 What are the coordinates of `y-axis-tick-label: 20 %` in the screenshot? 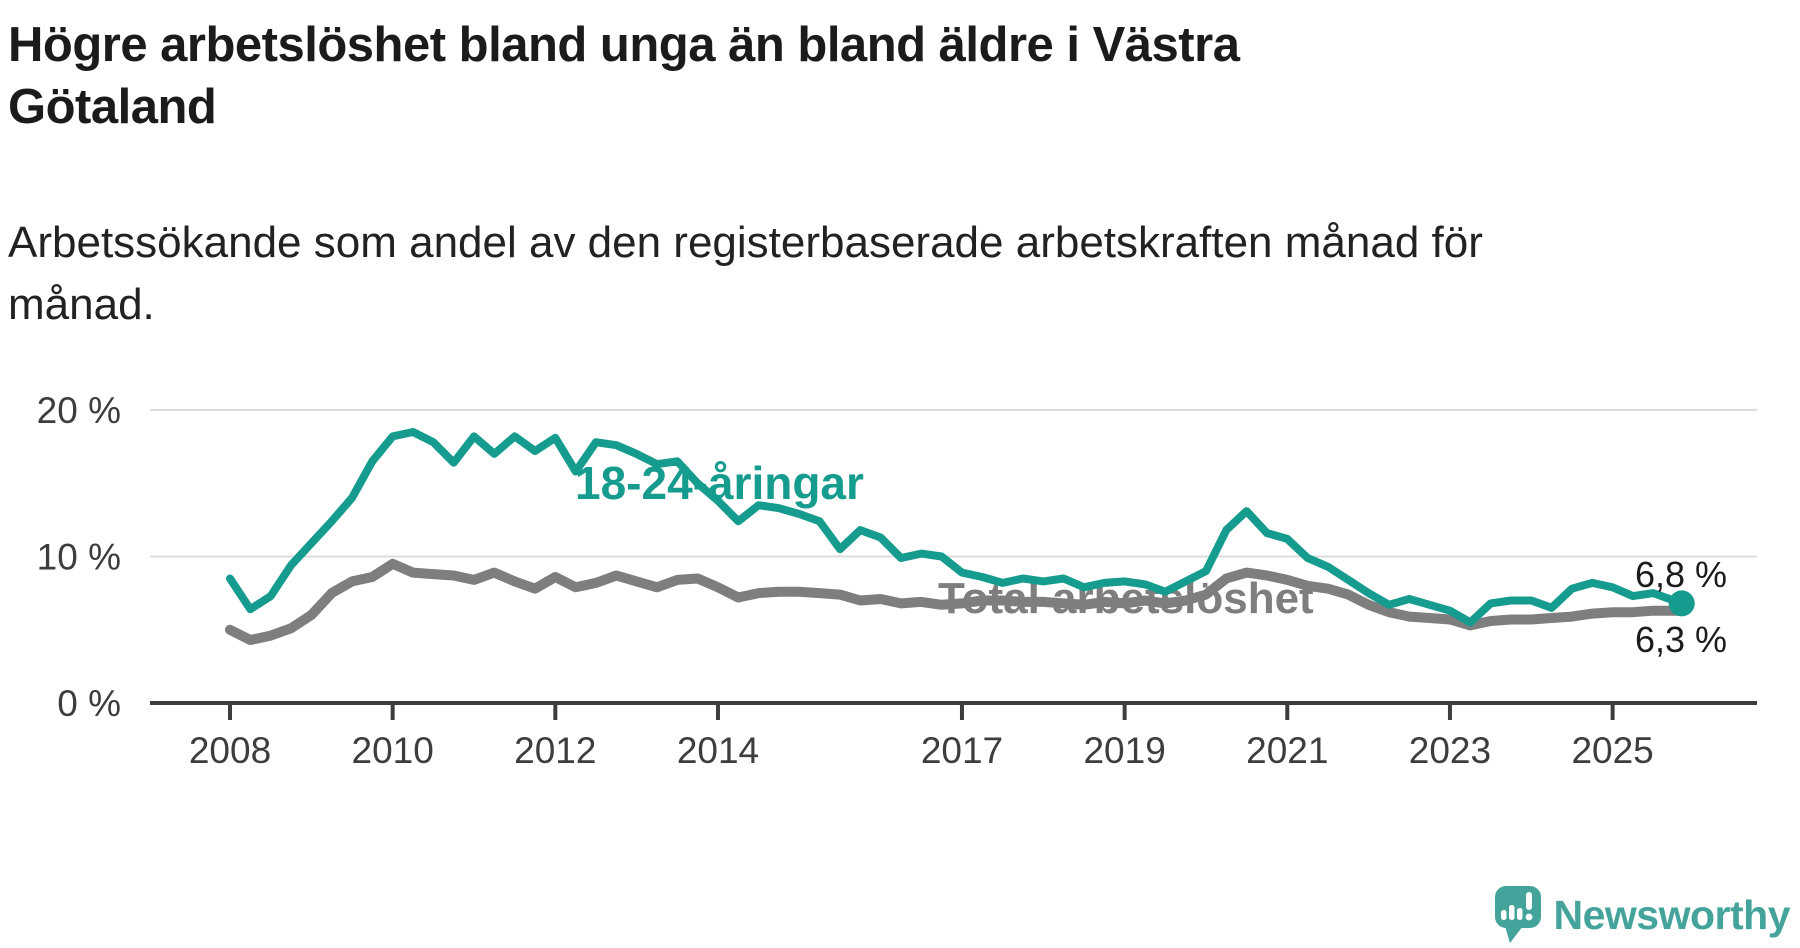 It's located at (79, 410).